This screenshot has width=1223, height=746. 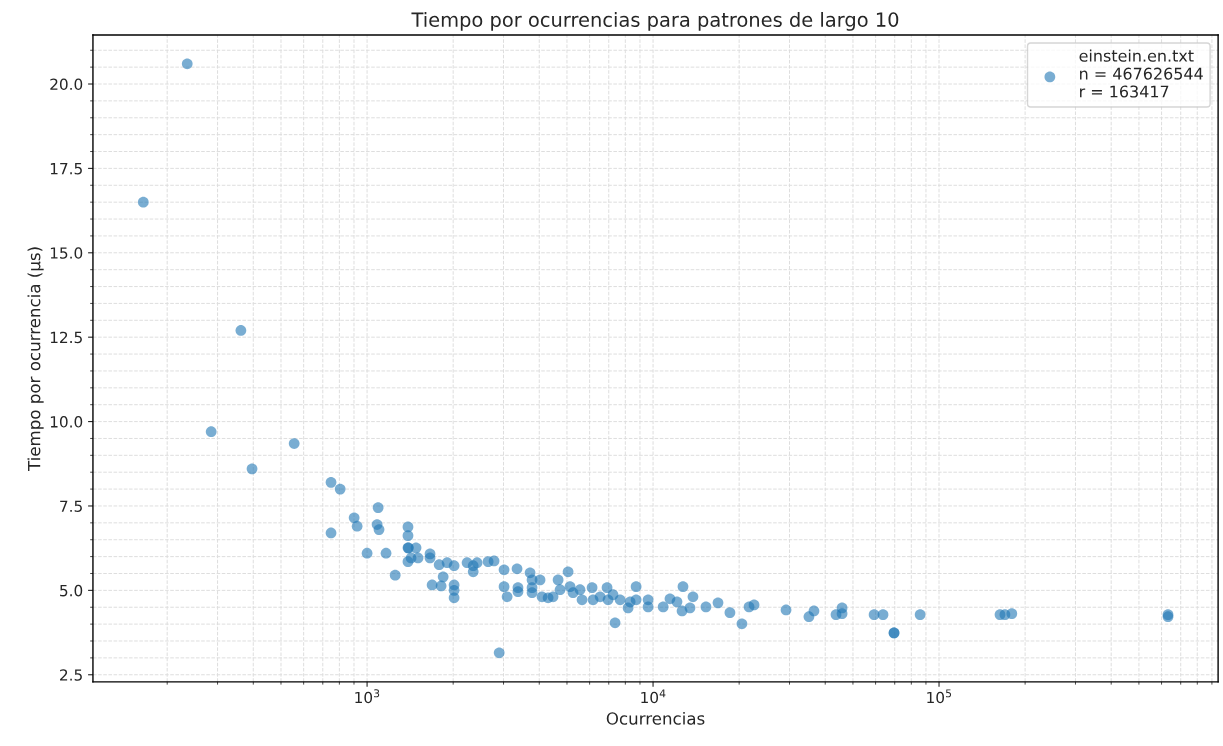 I want to click on y-tick-label: 12.5, so click(x=66, y=337).